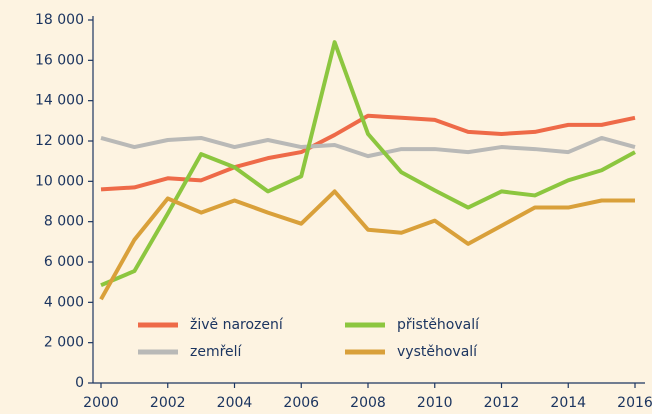 Image resolution: width=652 pixels, height=414 pixels. Describe the element at coordinates (64, 343) in the screenshot. I see `y-tick-label: 2 000` at that location.